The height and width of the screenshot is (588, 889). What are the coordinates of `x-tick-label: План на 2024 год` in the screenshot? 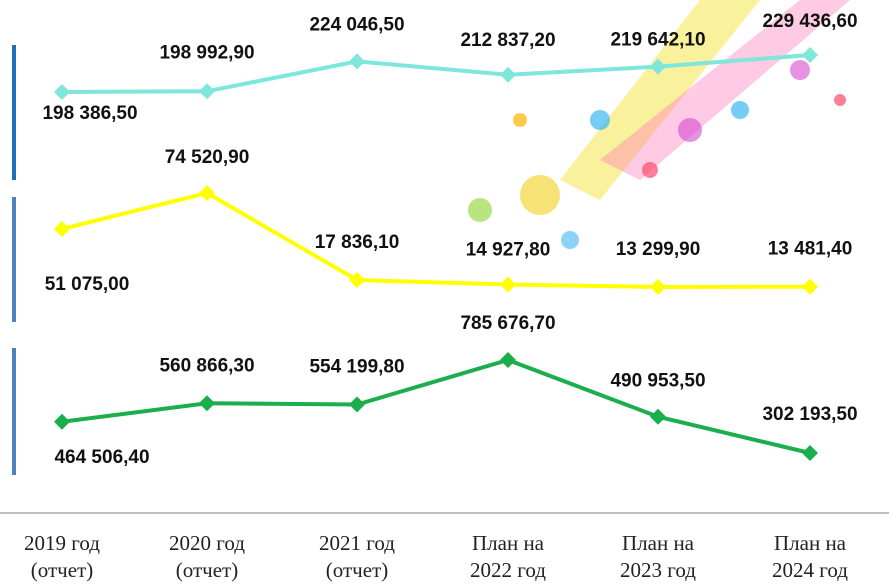 It's located at (810, 556).